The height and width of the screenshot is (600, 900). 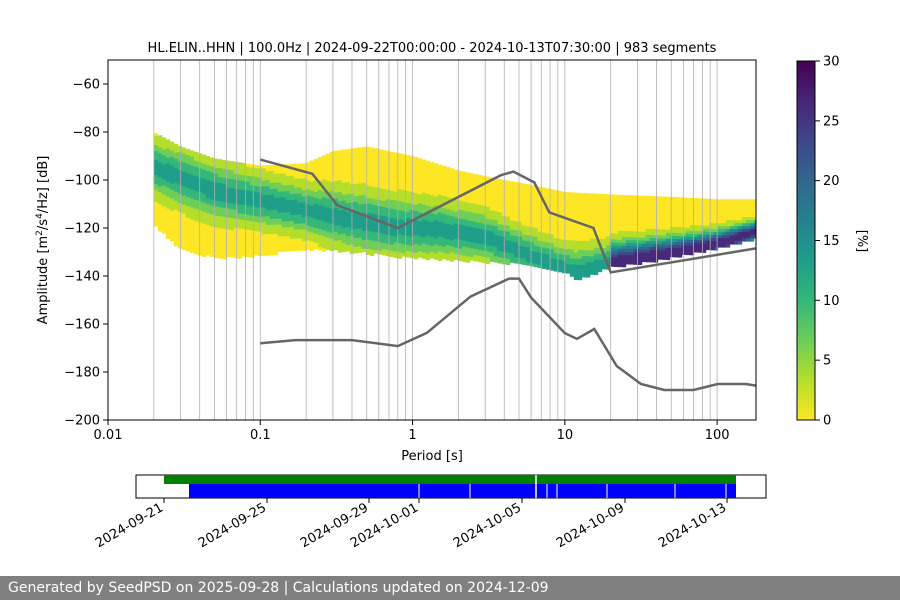 I want to click on colorbar-label: [%], so click(x=861, y=241).